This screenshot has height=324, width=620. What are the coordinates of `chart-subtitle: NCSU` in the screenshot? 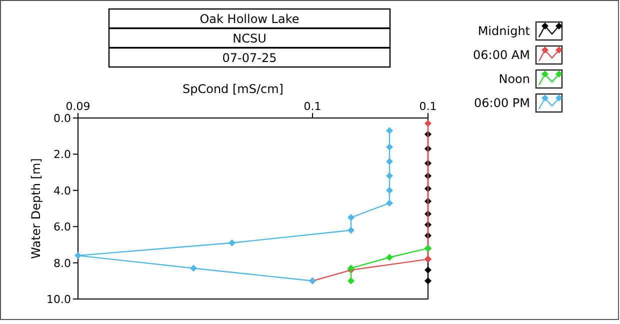 It's located at (249, 39).